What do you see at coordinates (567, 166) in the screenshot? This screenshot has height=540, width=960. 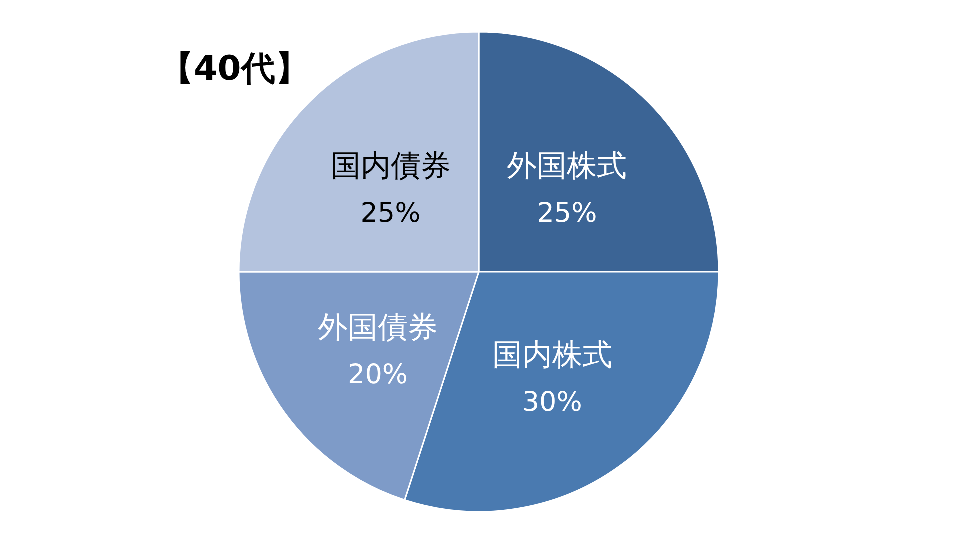 I see `slice-label: 外国株式` at bounding box center [567, 166].